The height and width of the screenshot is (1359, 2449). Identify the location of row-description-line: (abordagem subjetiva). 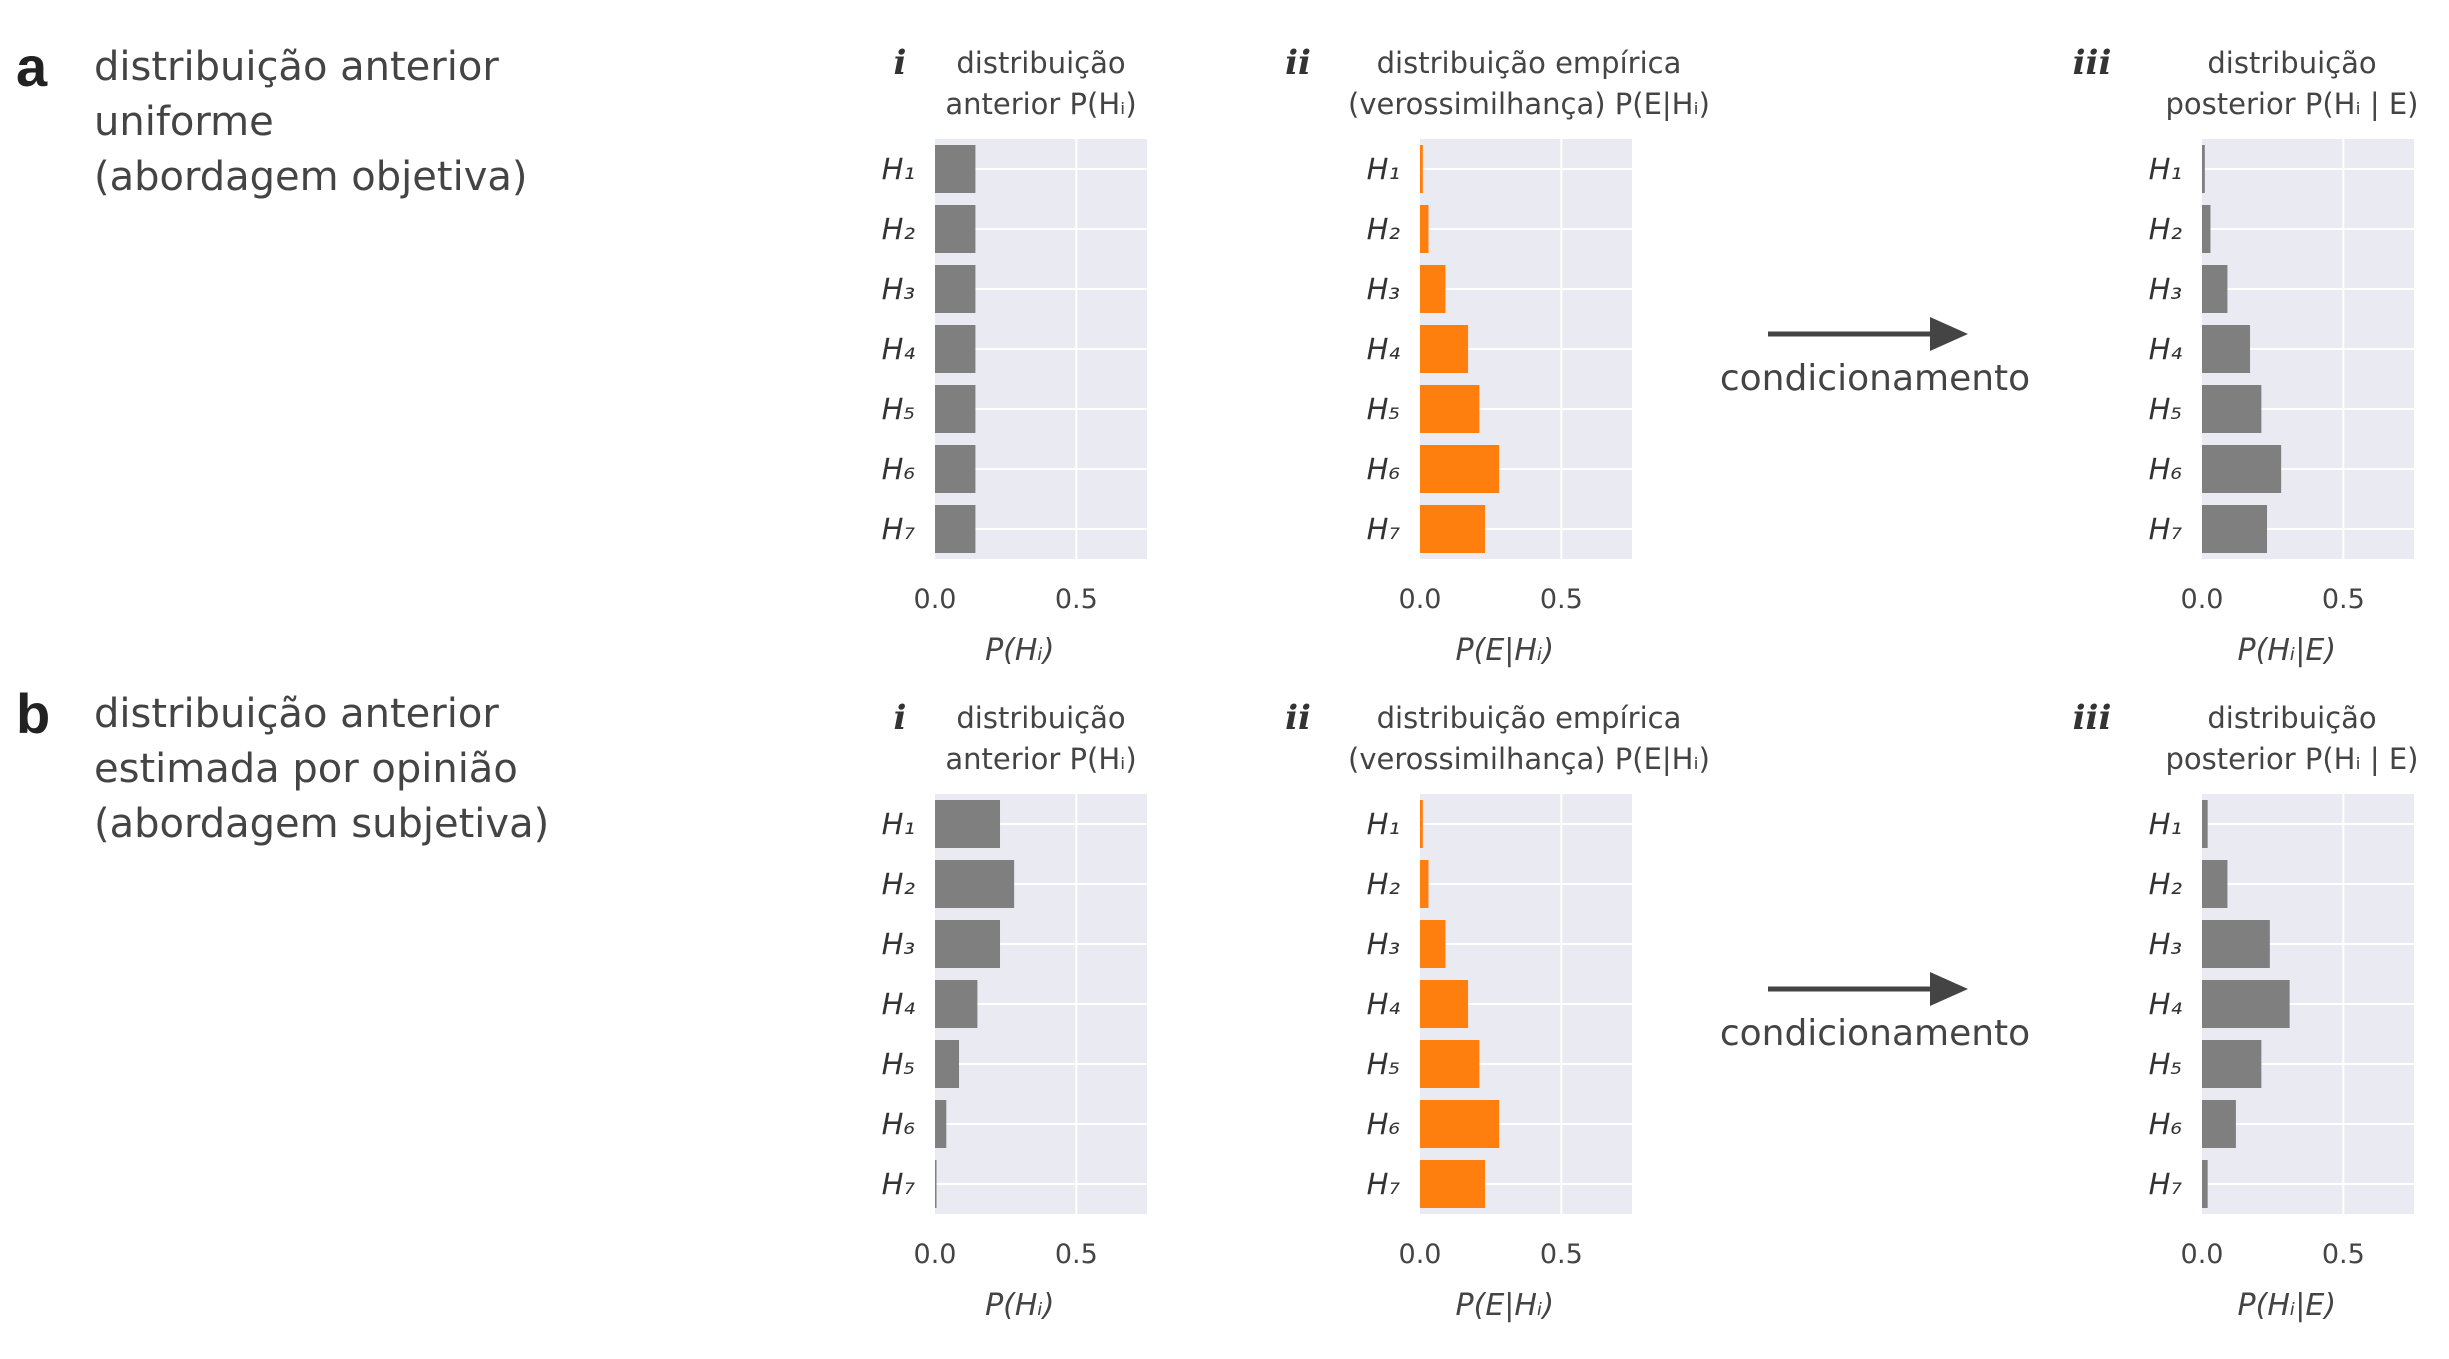
(321, 824).